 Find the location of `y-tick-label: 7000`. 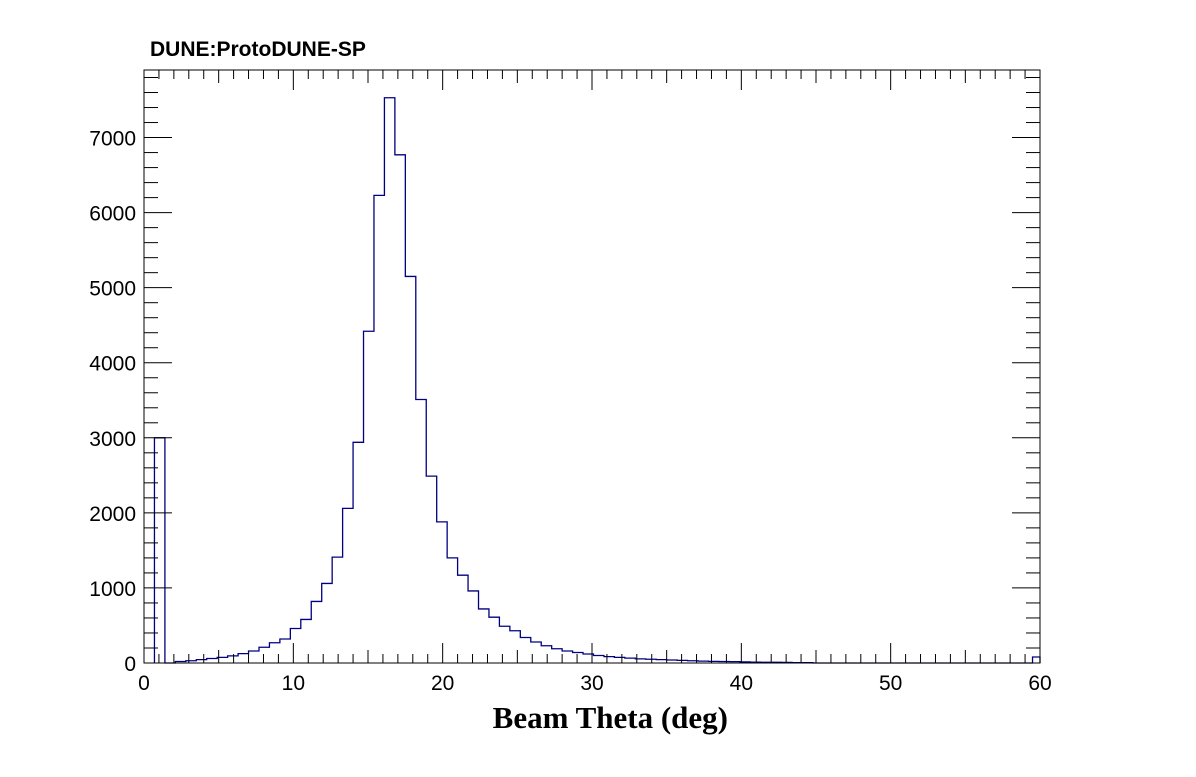

y-tick-label: 7000 is located at coordinates (112, 139).